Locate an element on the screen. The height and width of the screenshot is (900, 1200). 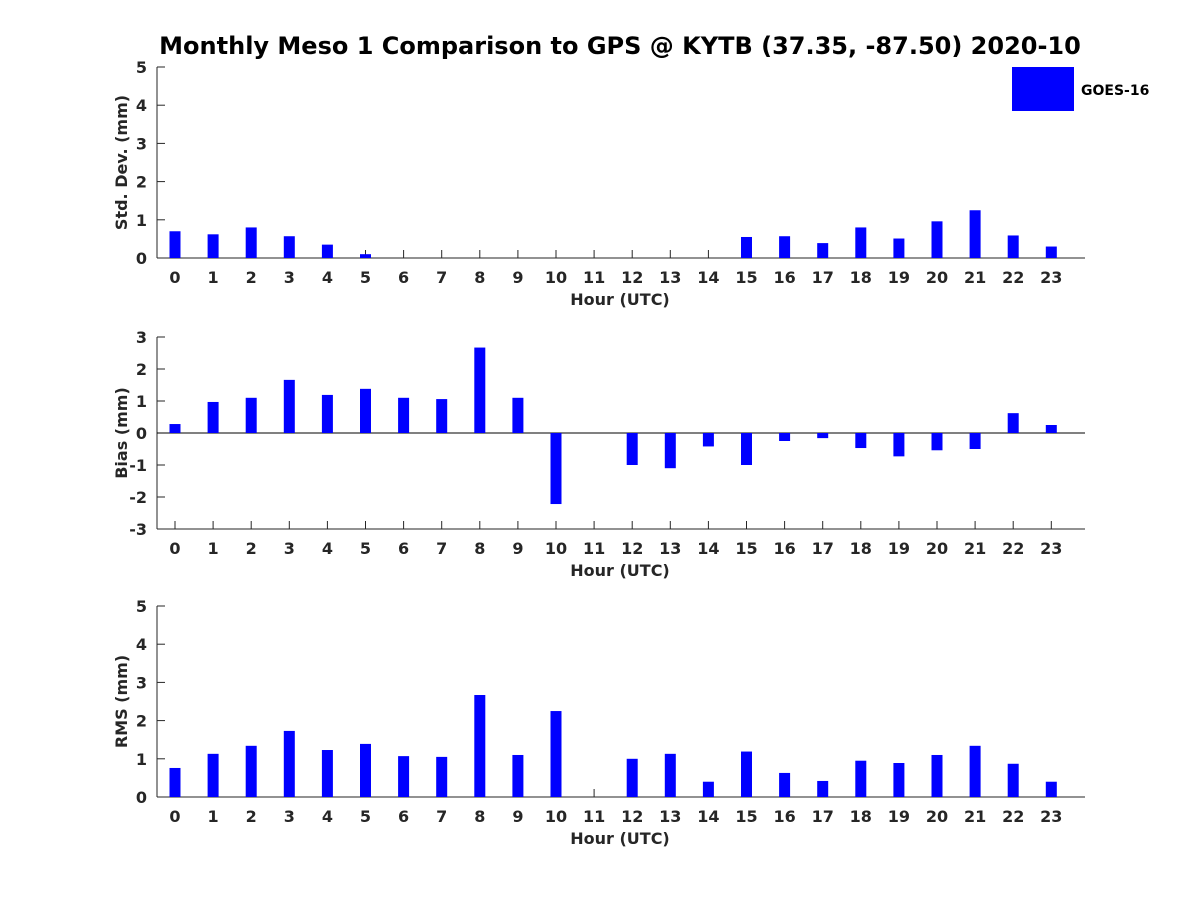
x-tick-label: 10 is located at coordinates (556, 816).